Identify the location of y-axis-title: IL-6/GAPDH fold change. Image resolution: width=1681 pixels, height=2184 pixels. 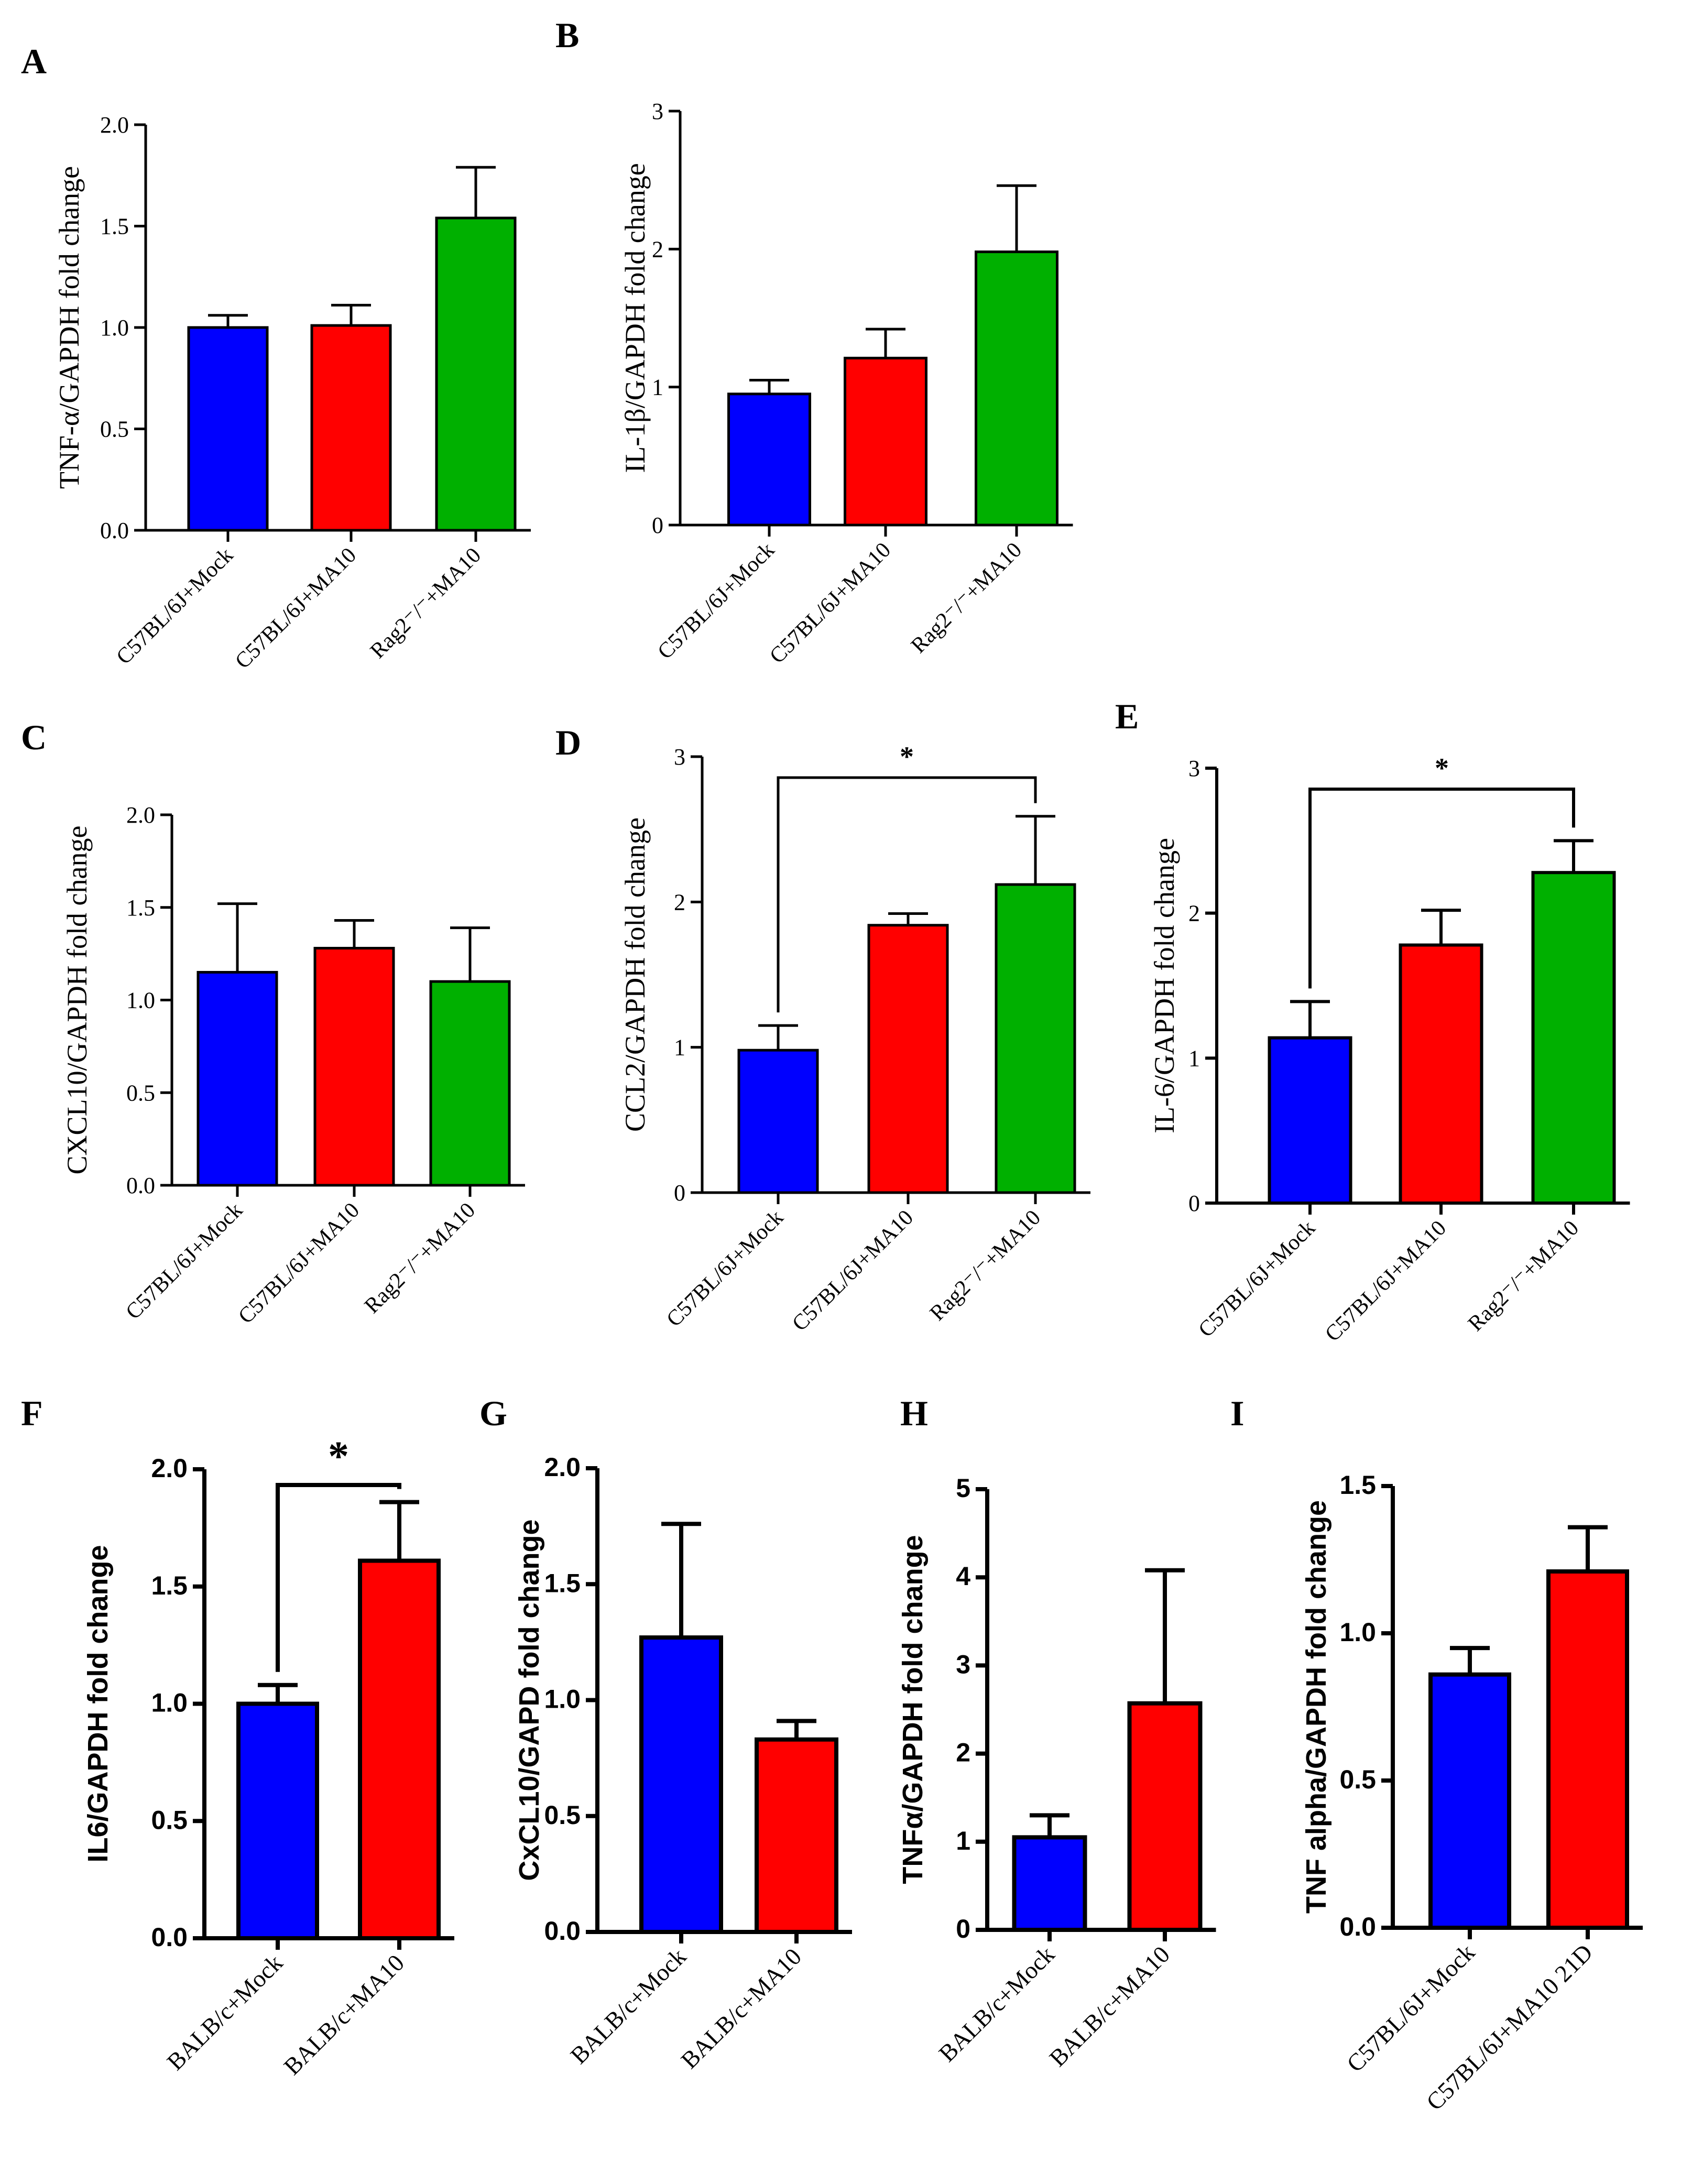
(1164, 986).